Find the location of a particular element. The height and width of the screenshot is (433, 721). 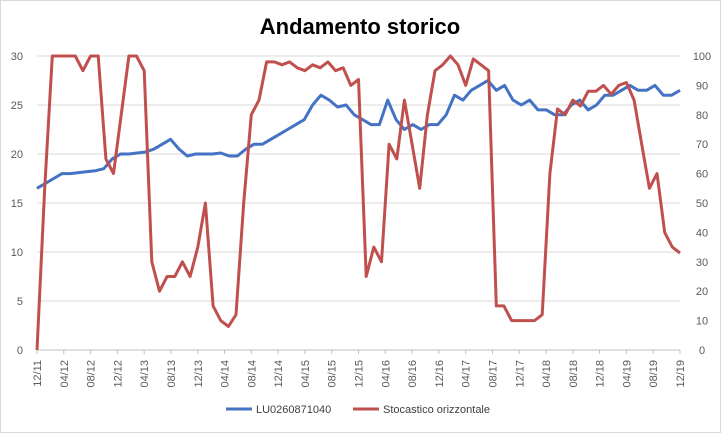

x-tick-label: 08/16 is located at coordinates (413, 374).